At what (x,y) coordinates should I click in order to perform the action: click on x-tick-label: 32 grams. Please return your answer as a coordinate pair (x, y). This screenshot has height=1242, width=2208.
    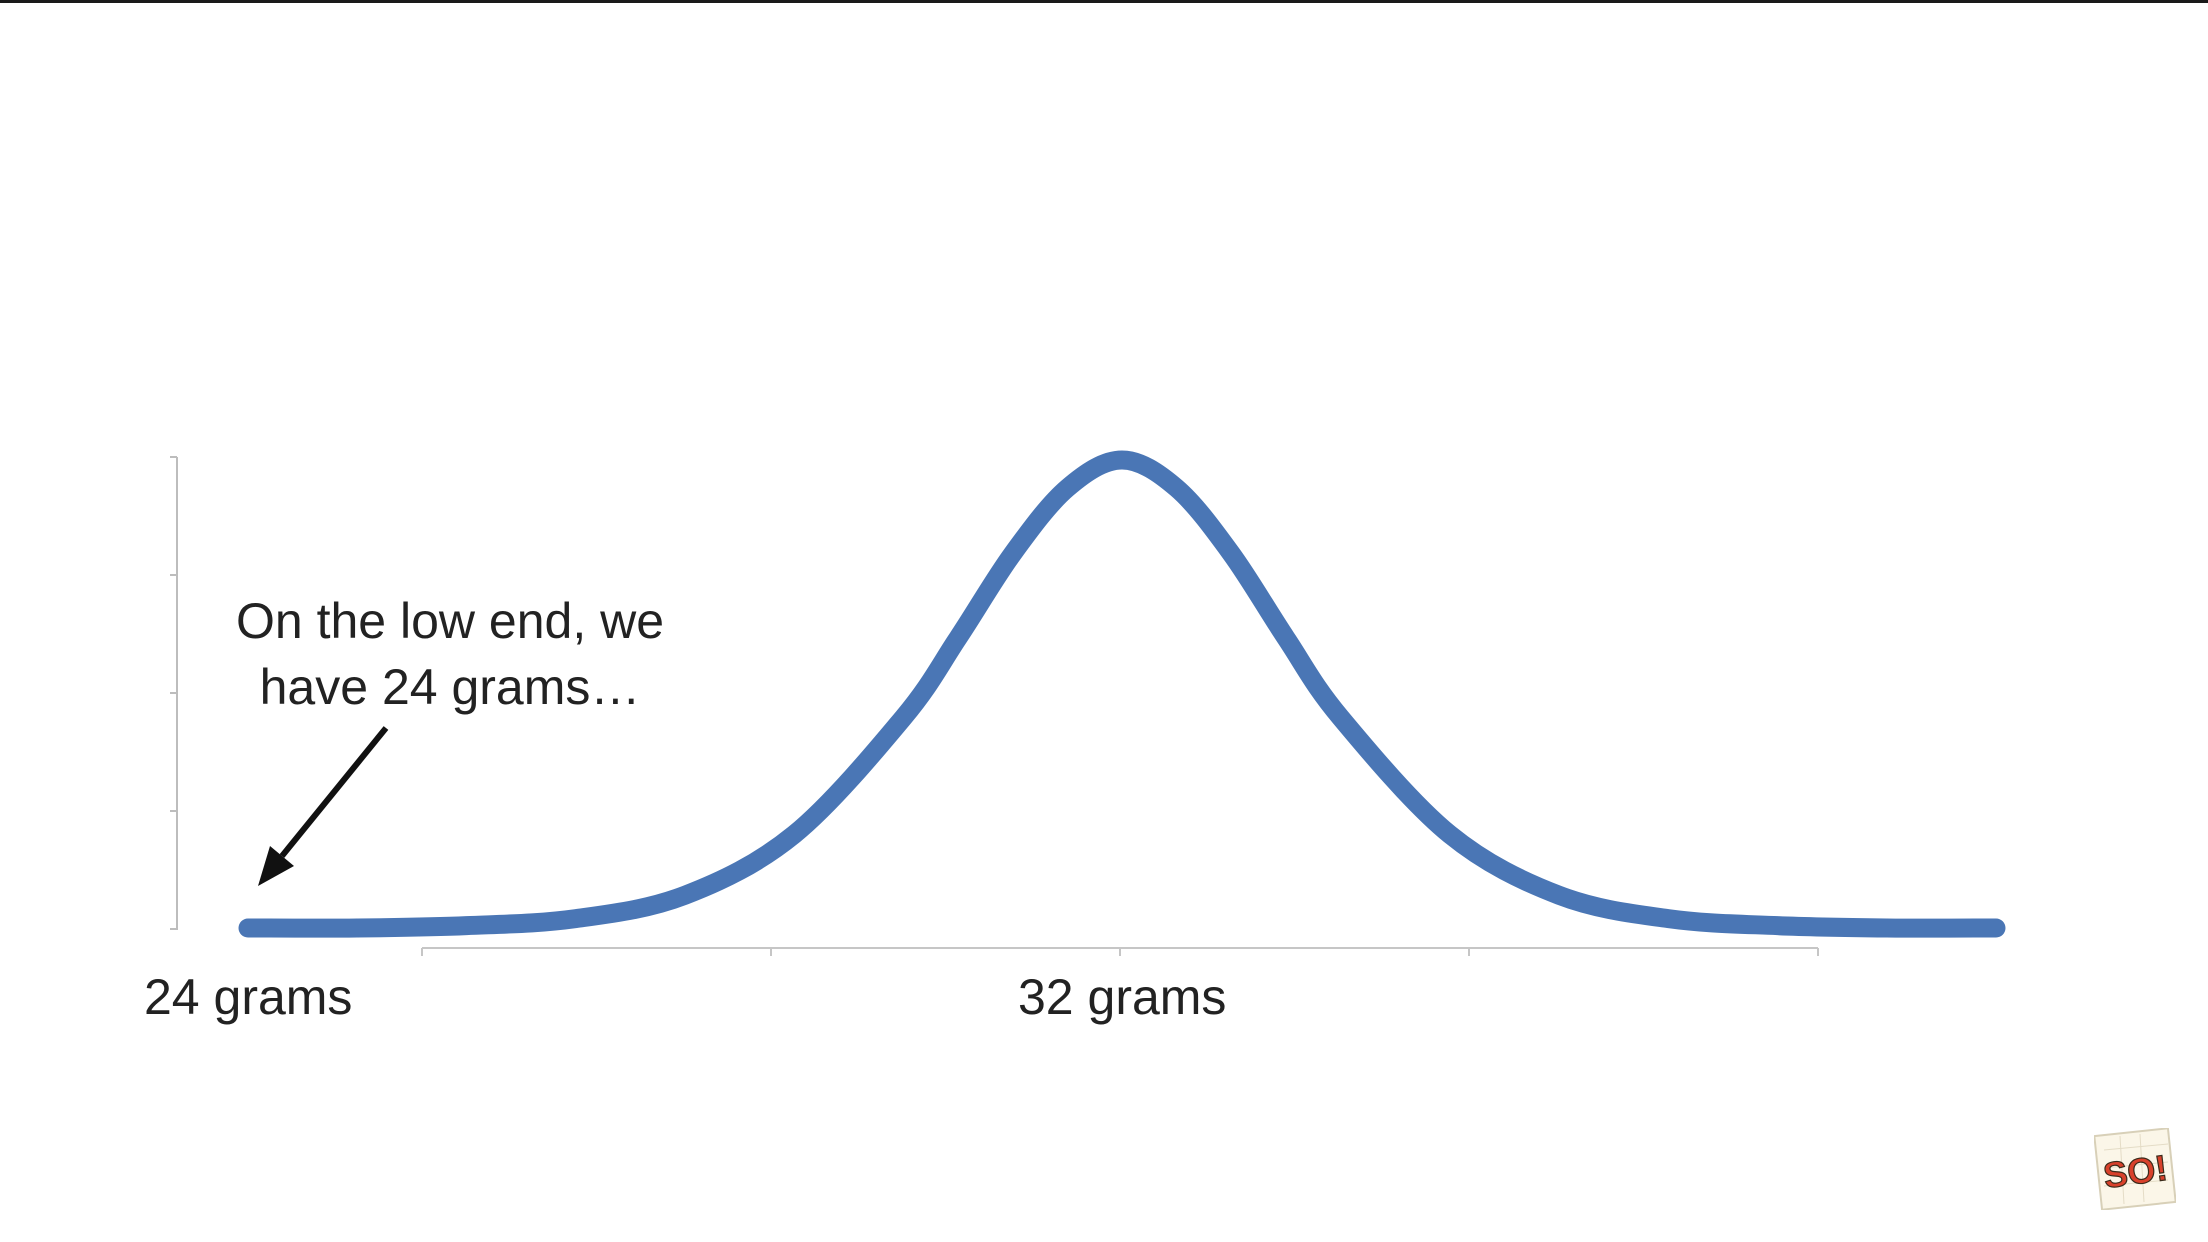
    Looking at the image, I should click on (1122, 997).